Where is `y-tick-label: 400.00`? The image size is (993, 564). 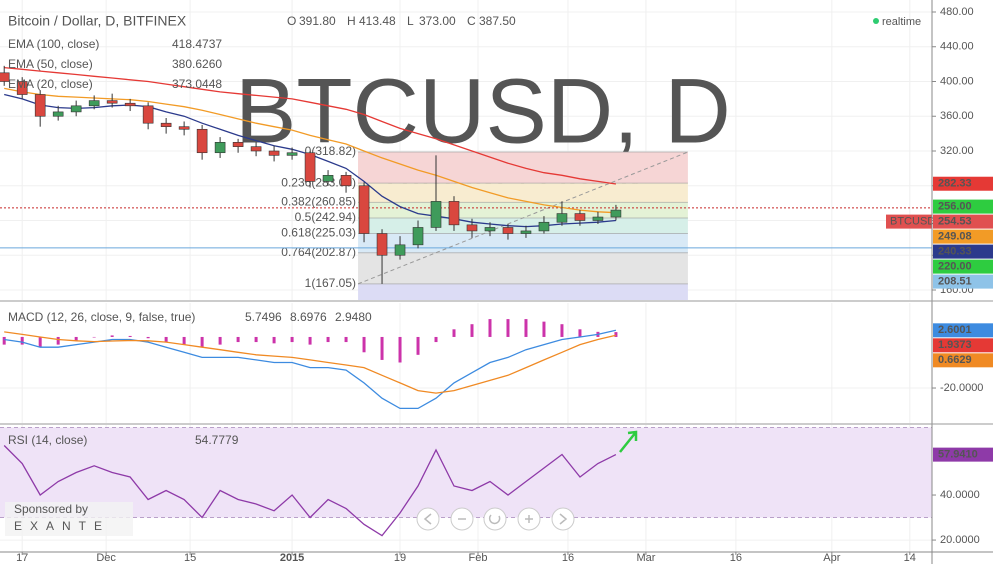 y-tick-label: 400.00 is located at coordinates (957, 81).